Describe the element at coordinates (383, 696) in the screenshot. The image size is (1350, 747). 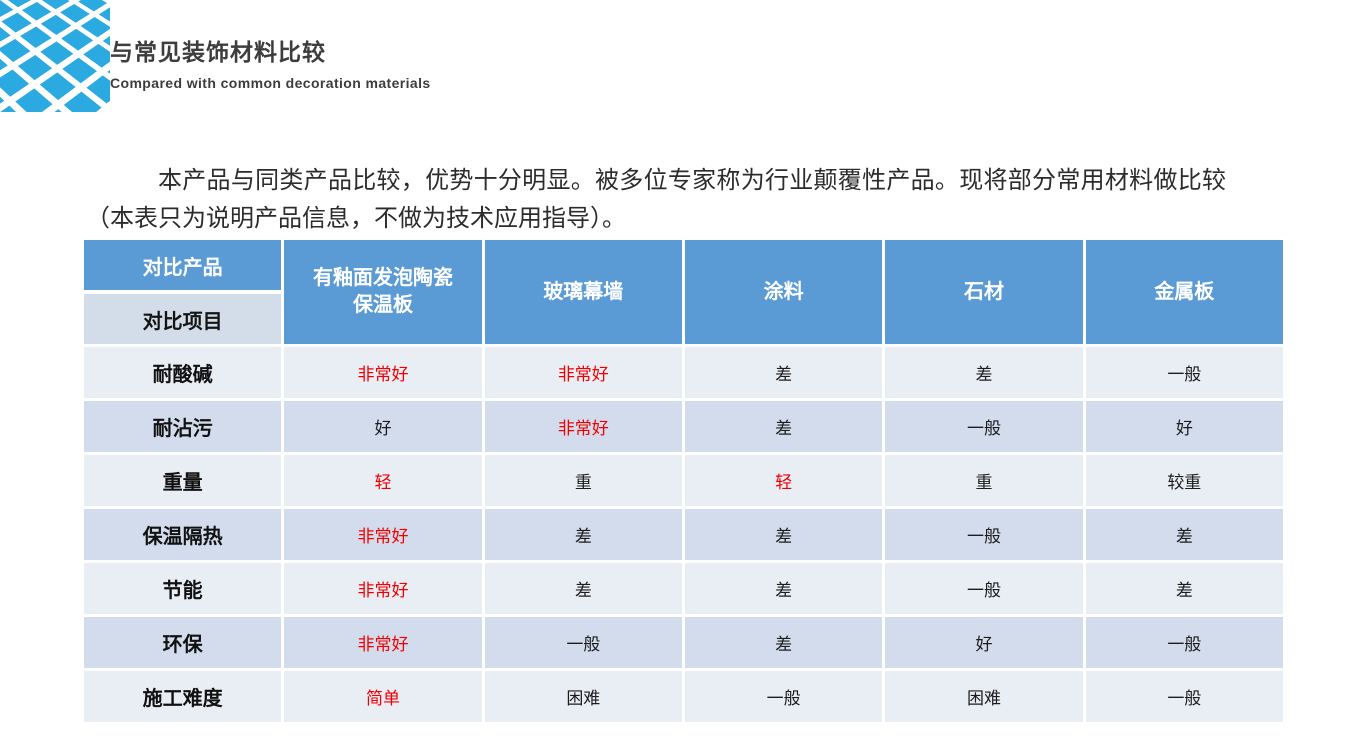
I see `table-cell: 简单` at that location.